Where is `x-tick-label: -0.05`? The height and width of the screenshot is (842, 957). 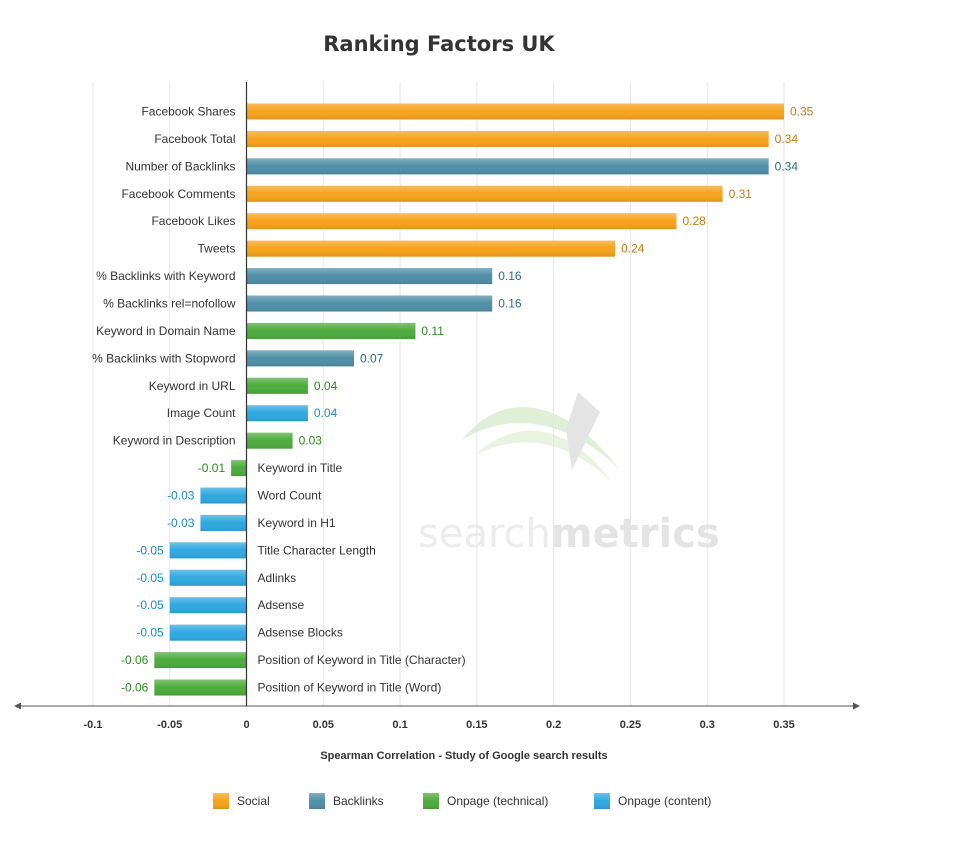
x-tick-label: -0.05 is located at coordinates (169, 725).